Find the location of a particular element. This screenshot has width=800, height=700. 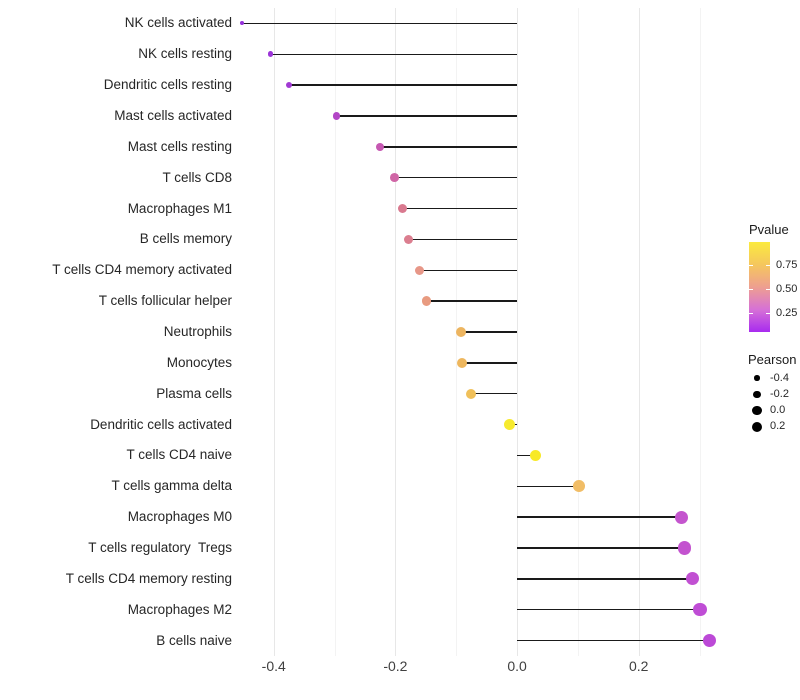

gradient-tick-label: 0.75 is located at coordinates (787, 265).